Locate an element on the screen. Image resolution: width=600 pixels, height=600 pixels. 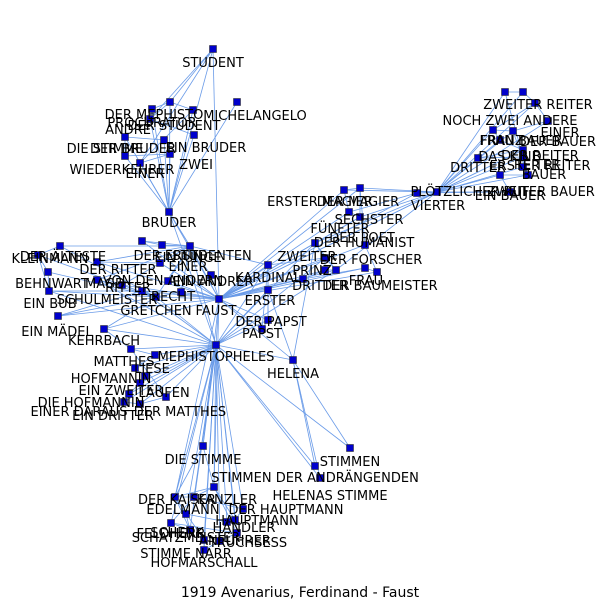
node-label-die-stimme-2: DIE STIMME is located at coordinates (203, 460).